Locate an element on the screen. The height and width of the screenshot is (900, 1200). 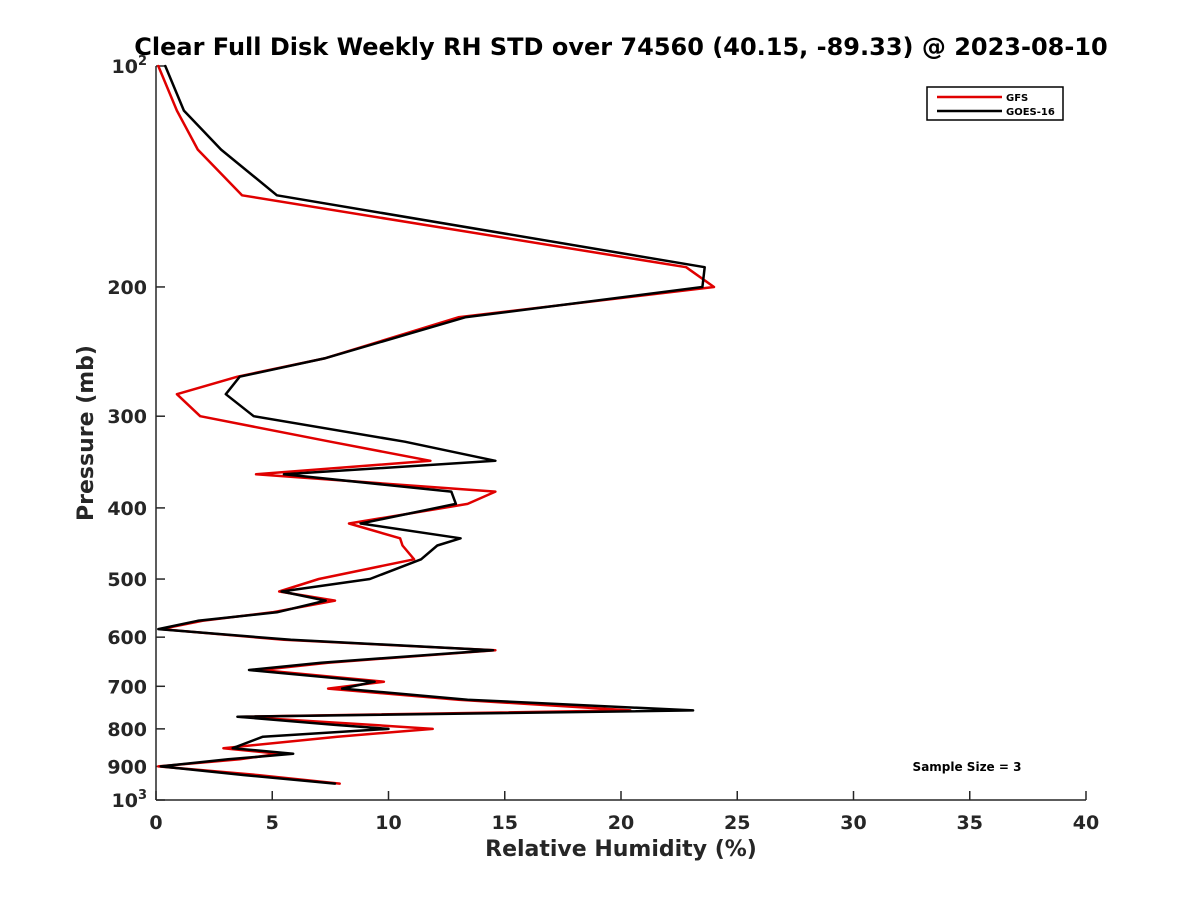
x-tick-label: 30 is located at coordinates (853, 823).